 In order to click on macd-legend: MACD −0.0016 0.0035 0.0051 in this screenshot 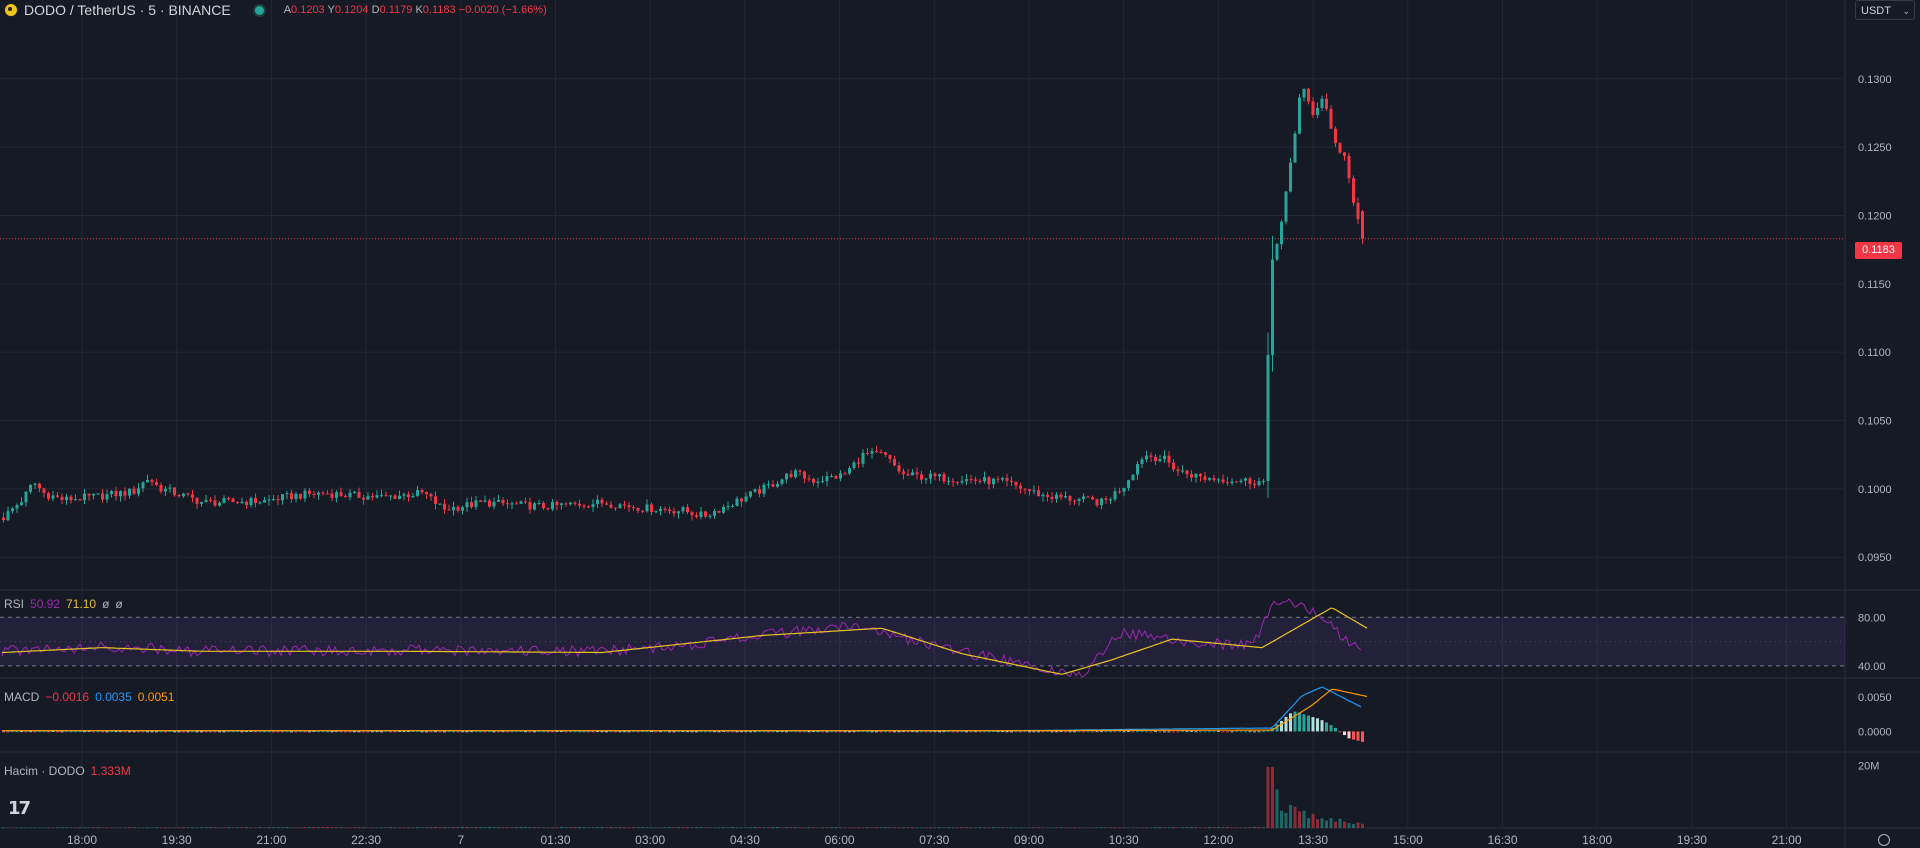, I will do `click(89, 697)`.